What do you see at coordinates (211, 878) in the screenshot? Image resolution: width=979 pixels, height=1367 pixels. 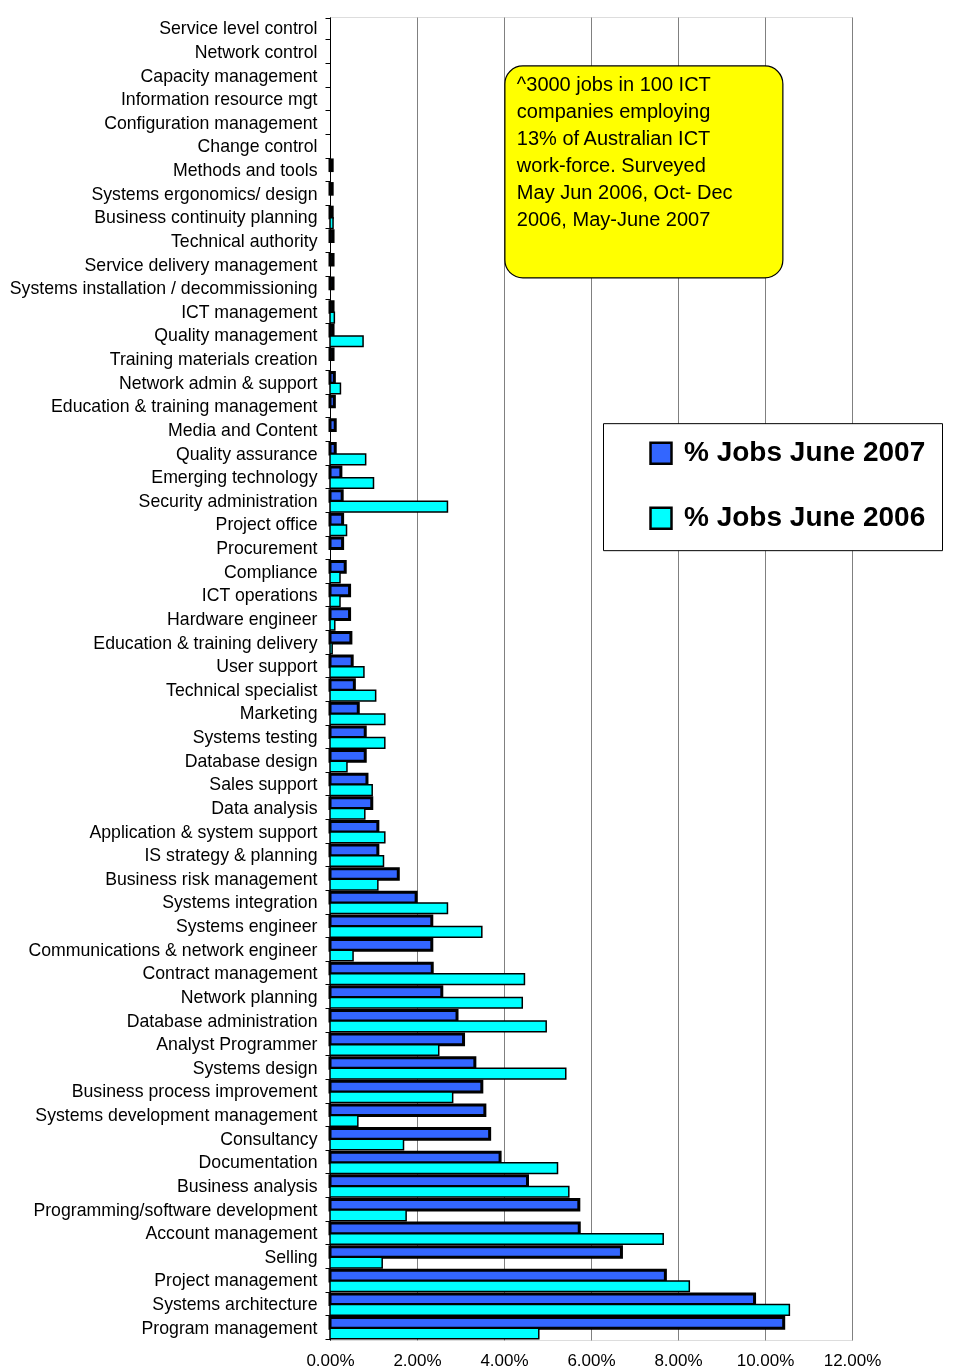 I see `y-tick-label: Business risk management` at bounding box center [211, 878].